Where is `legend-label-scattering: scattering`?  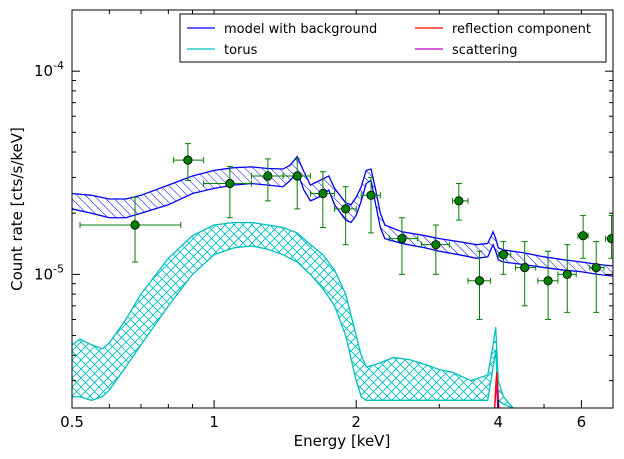
legend-label-scattering: scattering is located at coordinates (485, 50).